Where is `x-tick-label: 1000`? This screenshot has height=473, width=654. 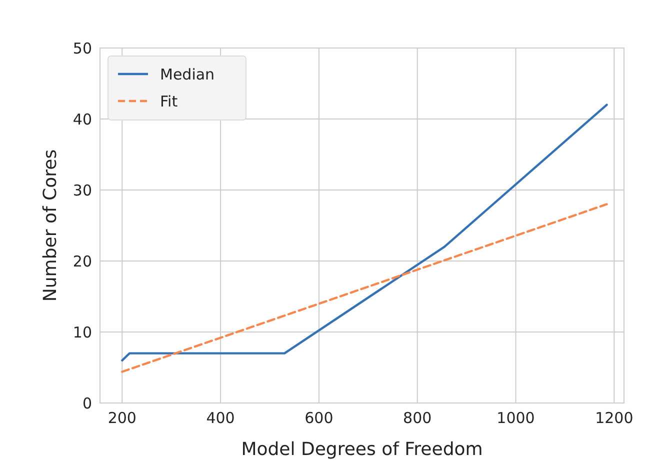 x-tick-label: 1000 is located at coordinates (515, 418).